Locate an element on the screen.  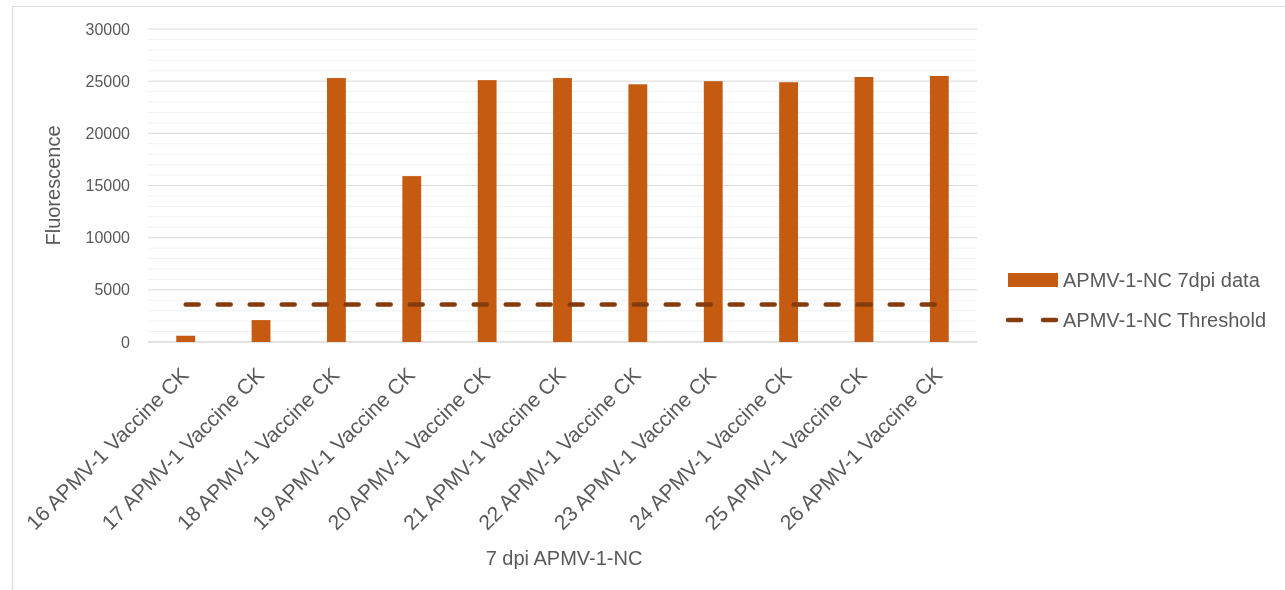
y-tick-label: 10000 is located at coordinates (108, 238).